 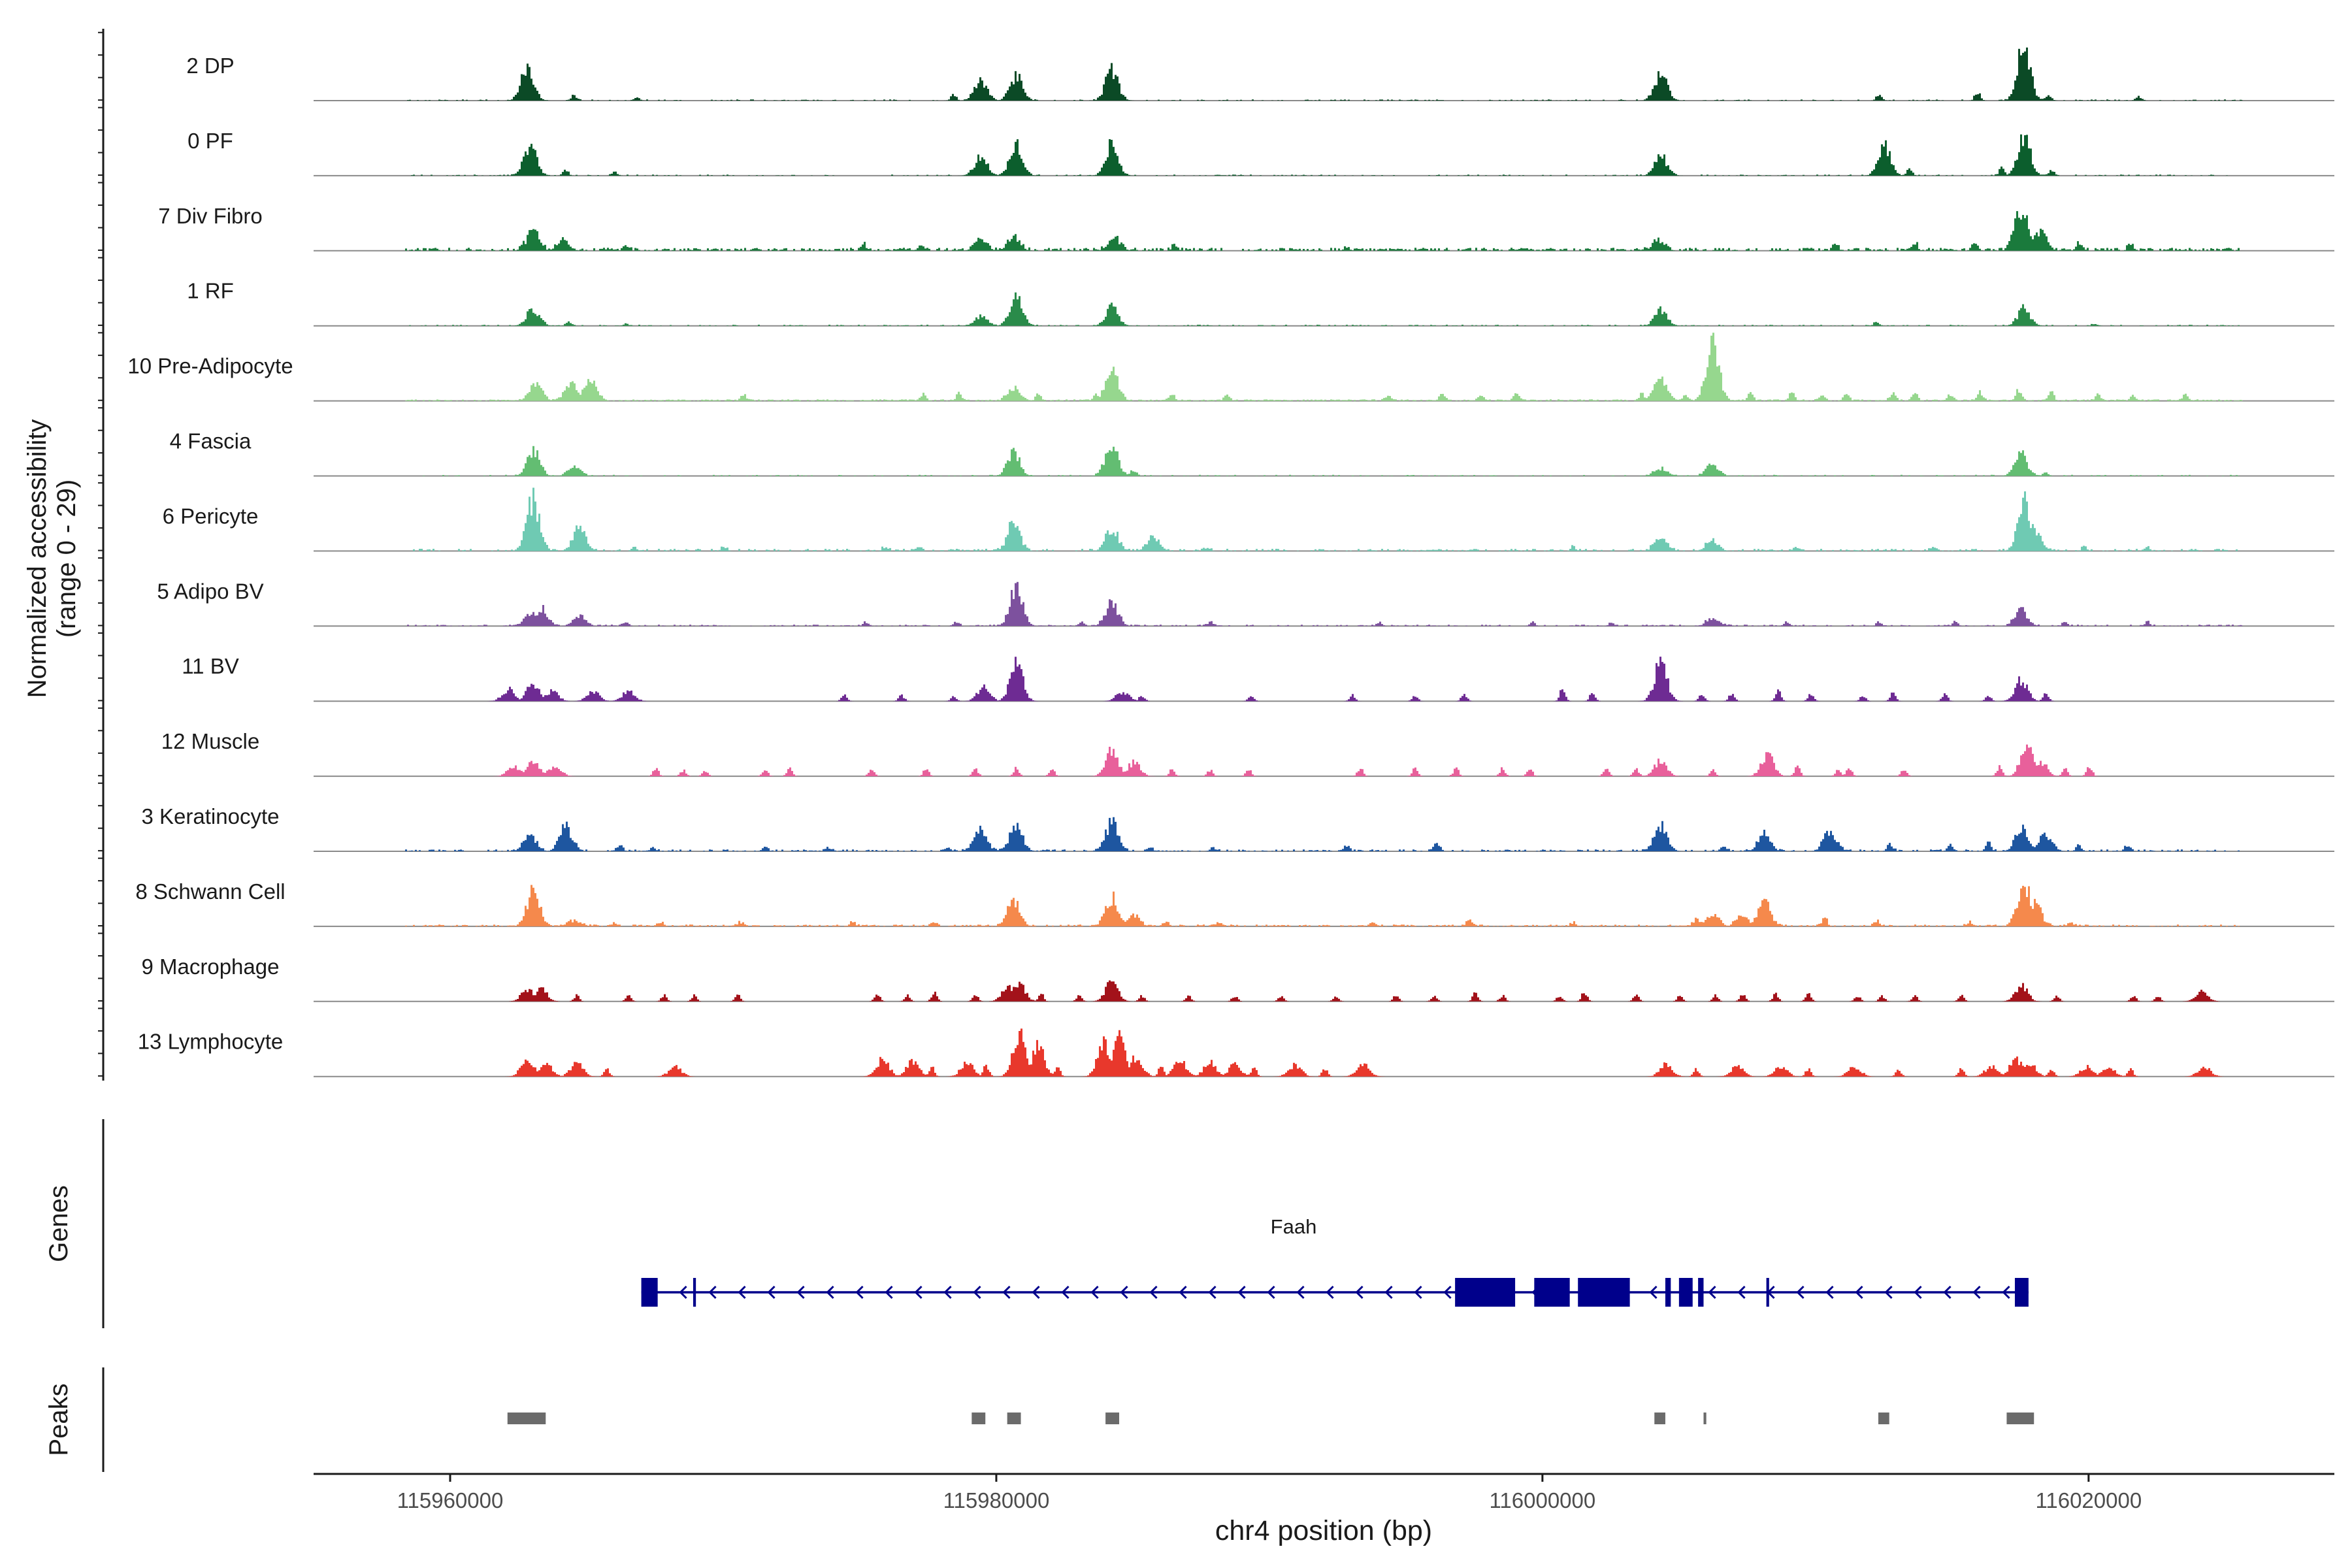 What do you see at coordinates (66, 559) in the screenshot?
I see `y-axis-title-line2: (range 0 - 29)` at bounding box center [66, 559].